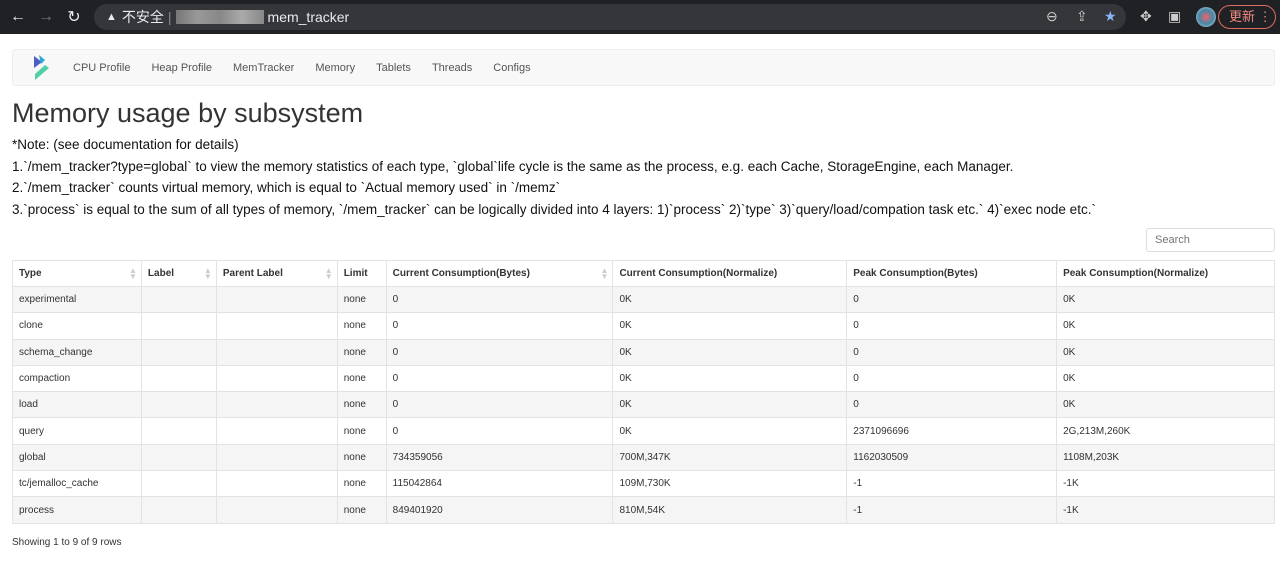  I want to click on forward-icon: →, so click(46, 16).